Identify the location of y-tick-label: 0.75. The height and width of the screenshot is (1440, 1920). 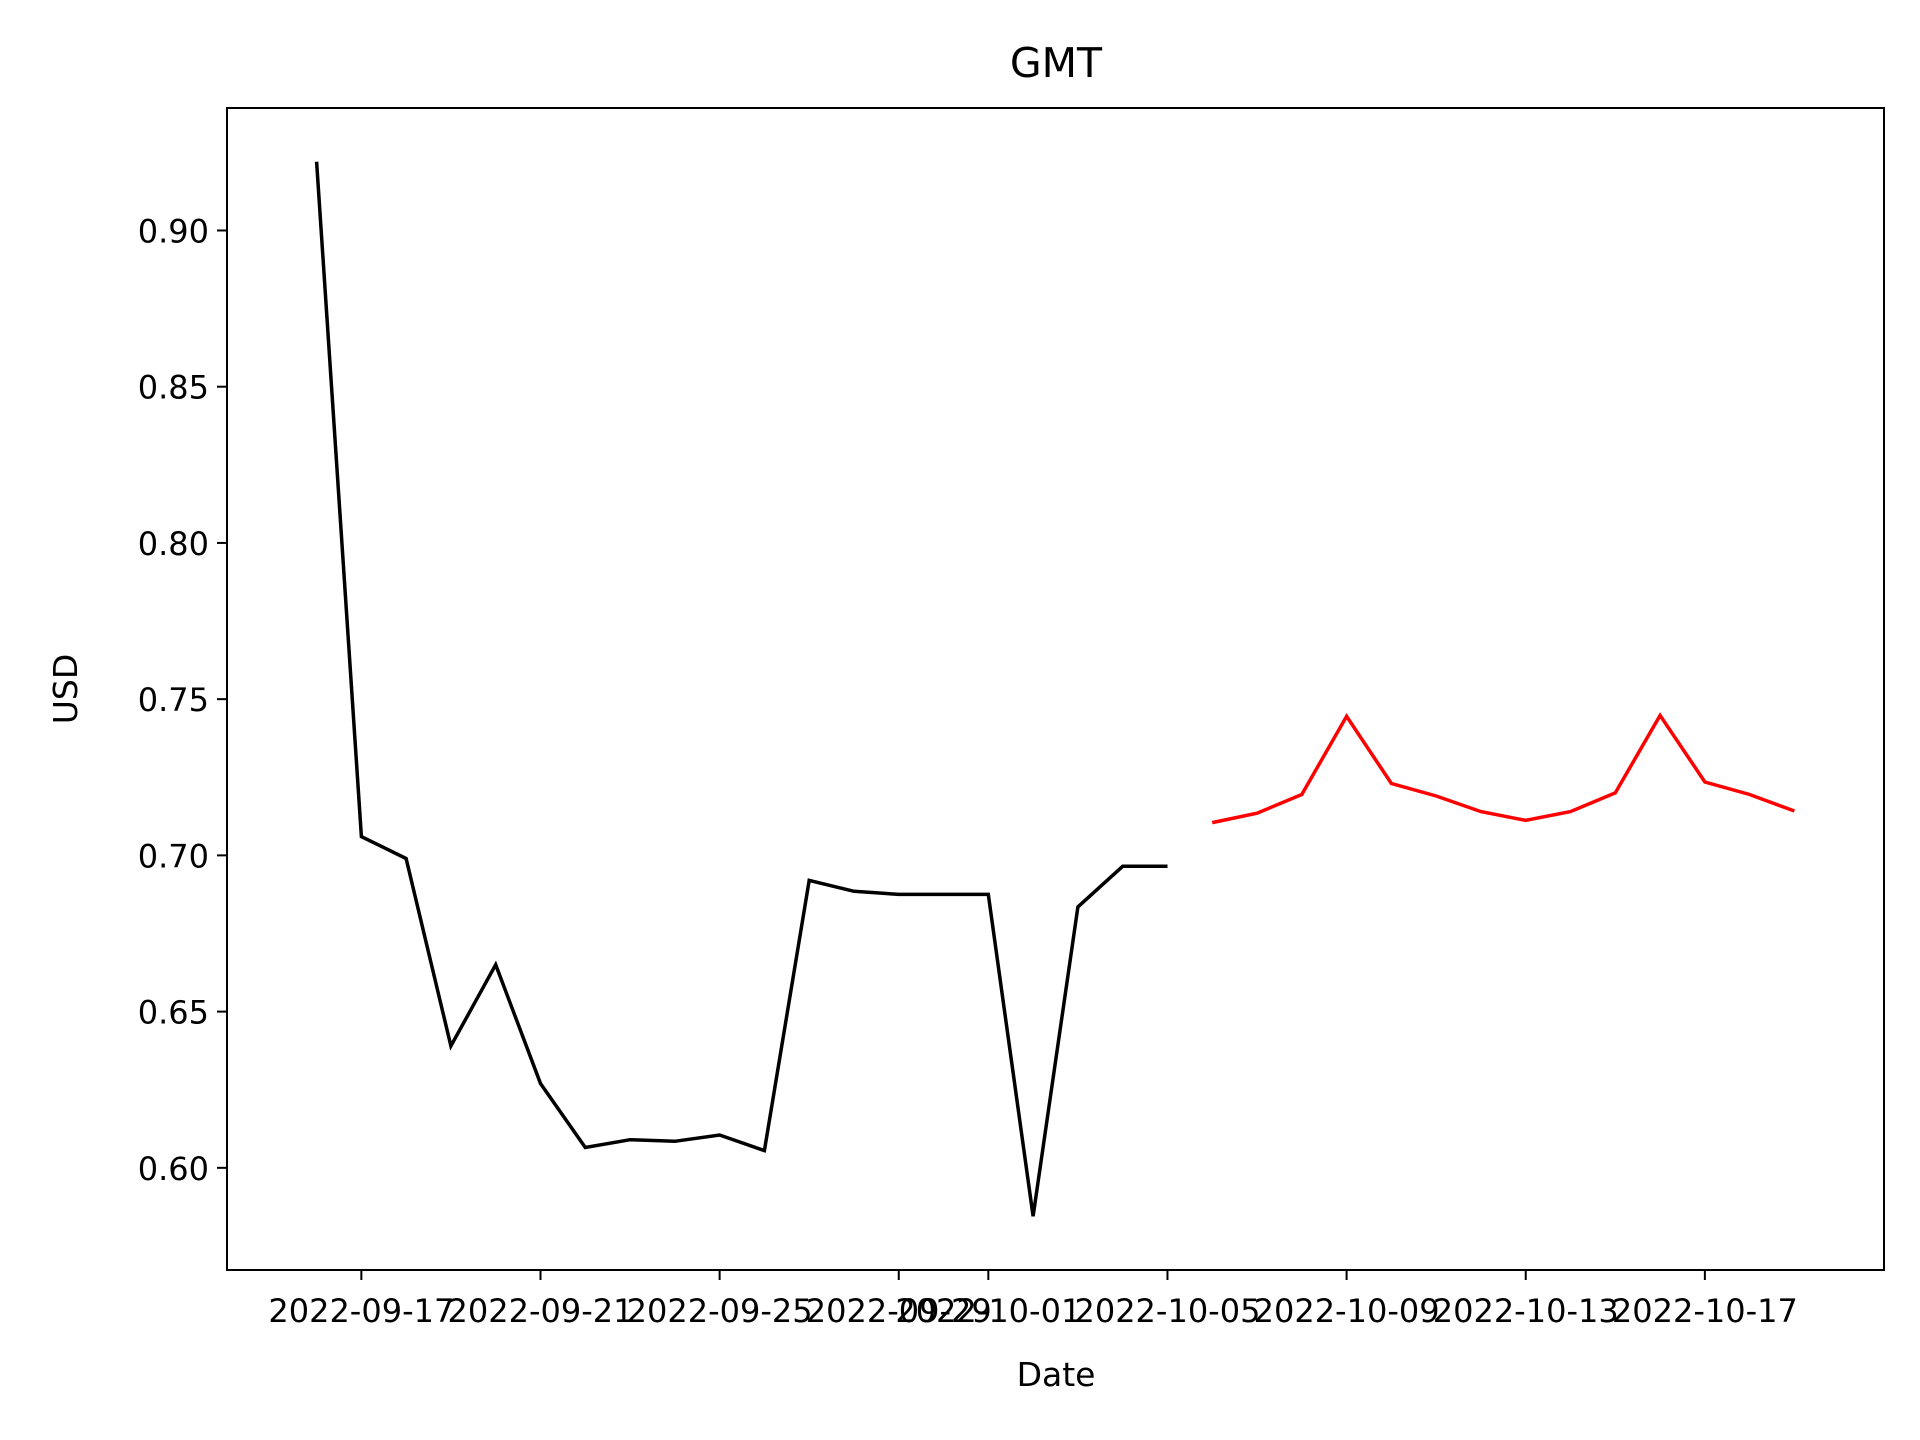
(173, 700).